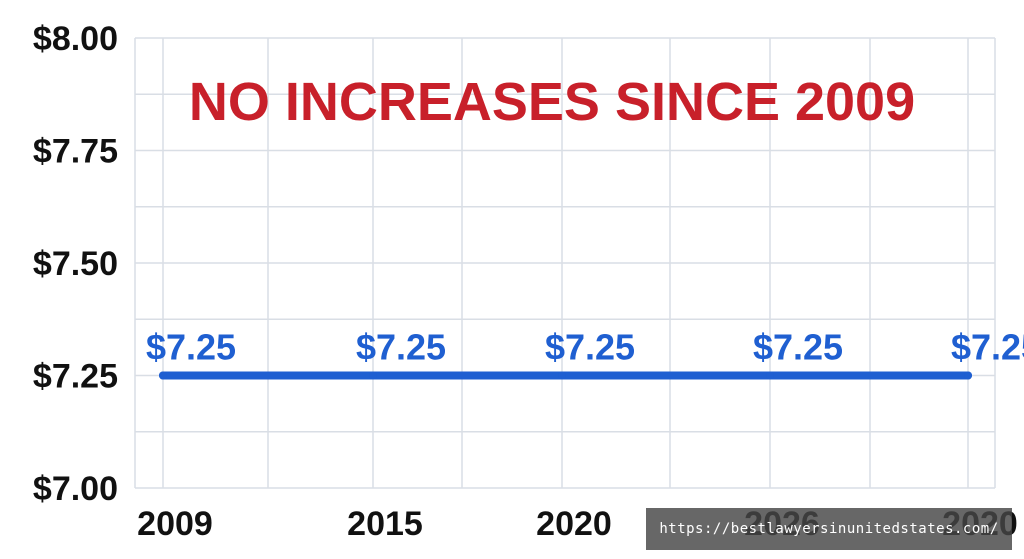 The height and width of the screenshot is (559, 1024). What do you see at coordinates (75, 489) in the screenshot?
I see `y-tick-label: $7.00` at bounding box center [75, 489].